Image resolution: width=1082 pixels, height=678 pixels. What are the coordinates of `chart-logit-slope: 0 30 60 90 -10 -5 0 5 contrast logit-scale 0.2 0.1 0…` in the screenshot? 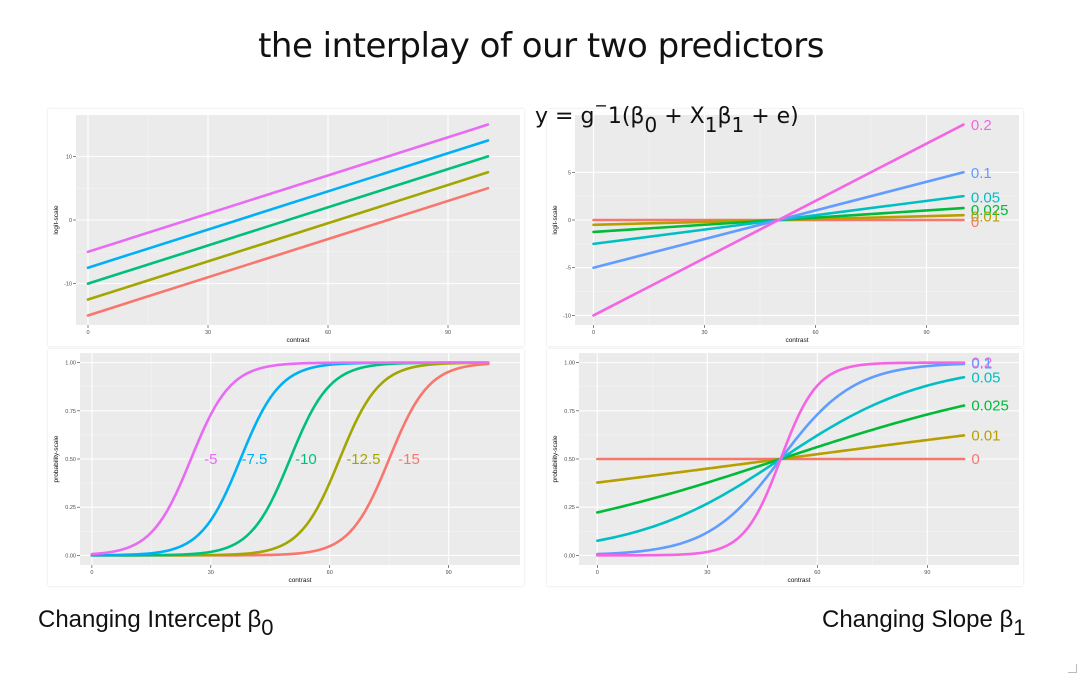 It's located at (785, 229).